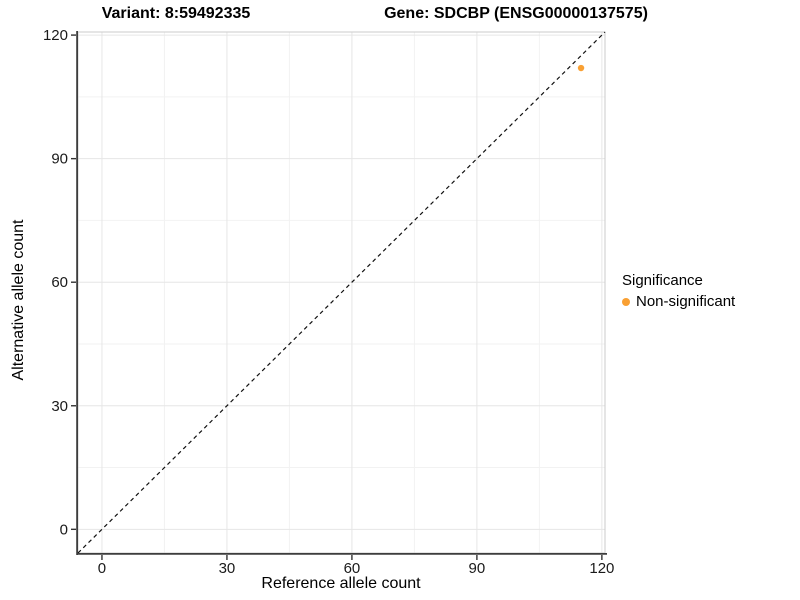  I want to click on x-tick-label: 120, so click(601, 568).